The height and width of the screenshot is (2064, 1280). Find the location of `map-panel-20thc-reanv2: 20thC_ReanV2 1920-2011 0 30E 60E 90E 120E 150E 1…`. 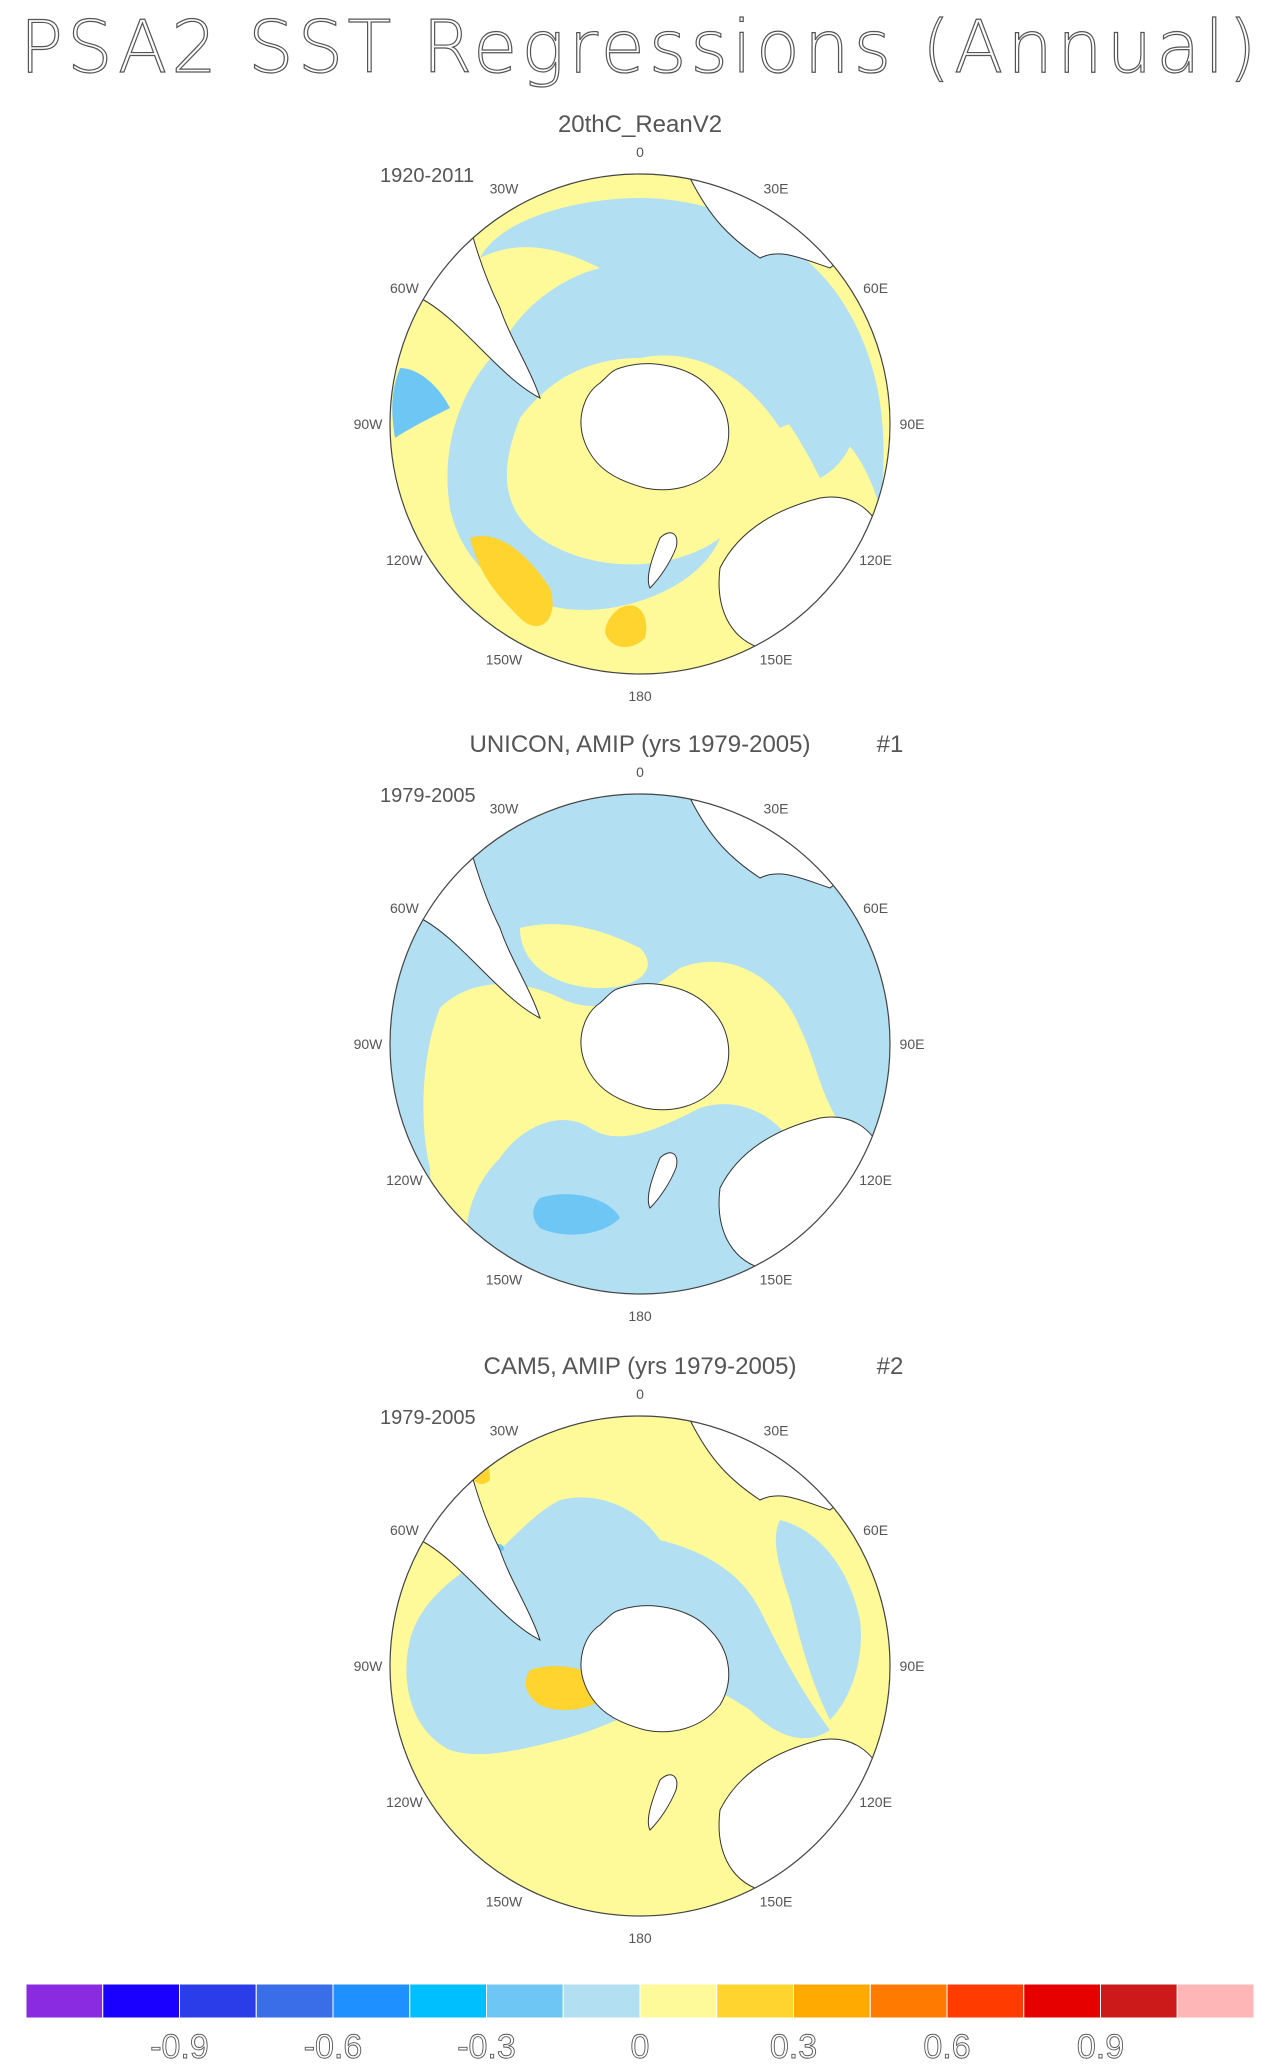

map-panel-20thc-reanv2: 20thC_ReanV2 1920-2011 0 30E 60E 90E 120E 150E 1… is located at coordinates (639, 407).